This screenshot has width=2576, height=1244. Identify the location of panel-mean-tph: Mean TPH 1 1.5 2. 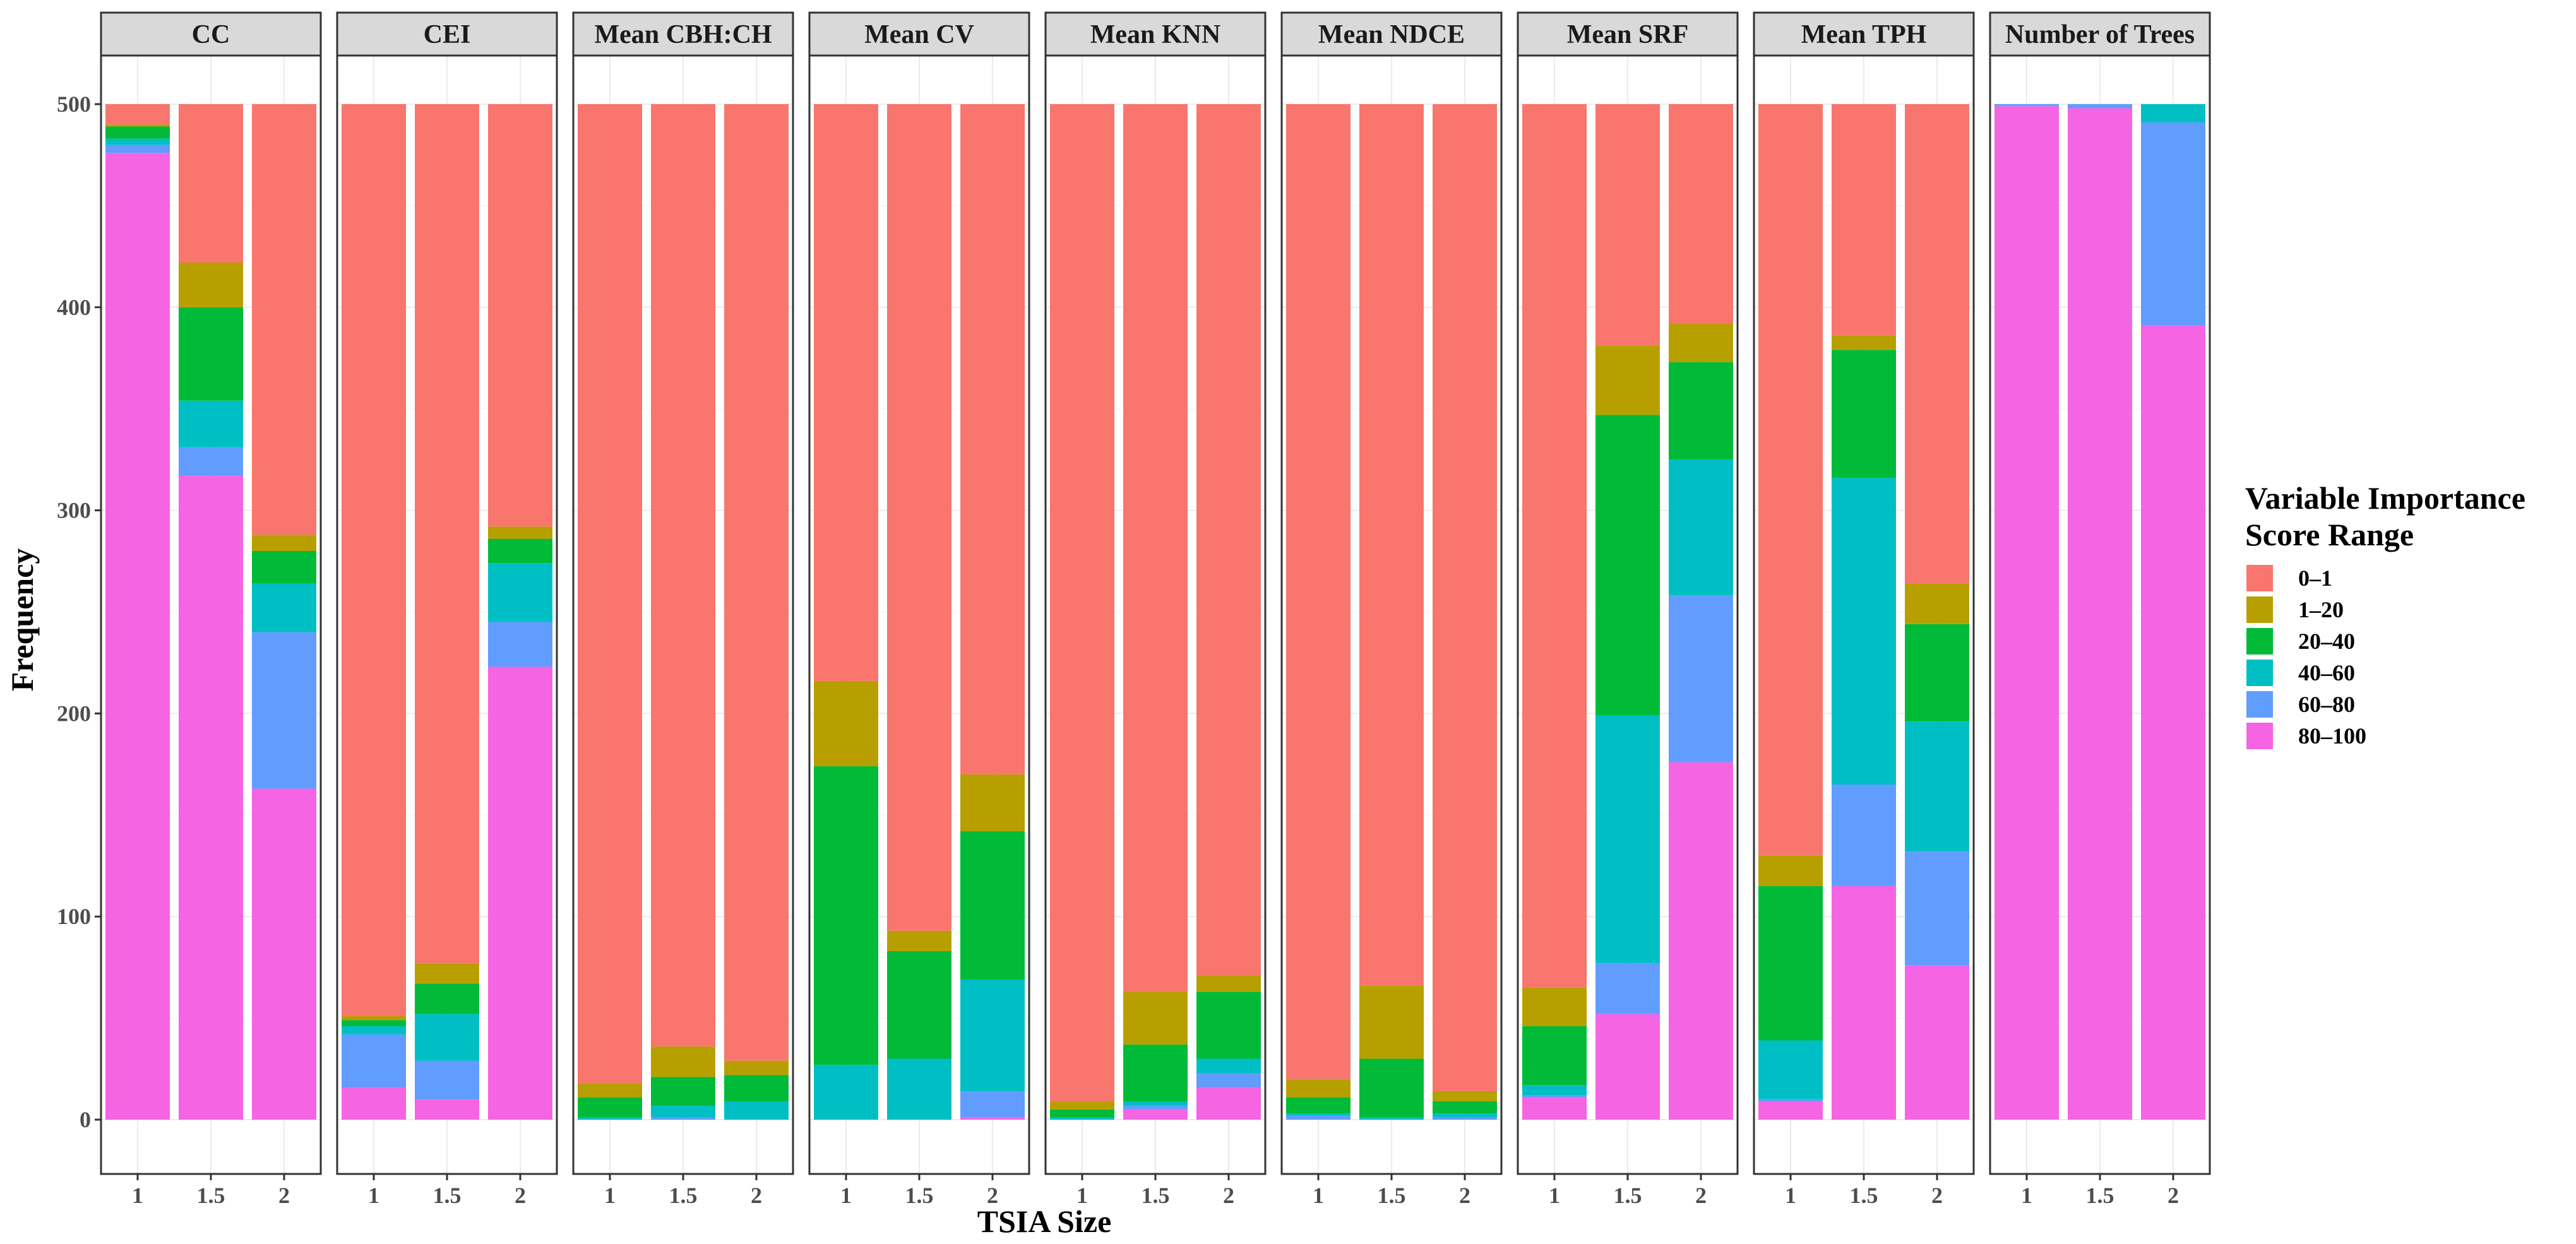
(1864, 609).